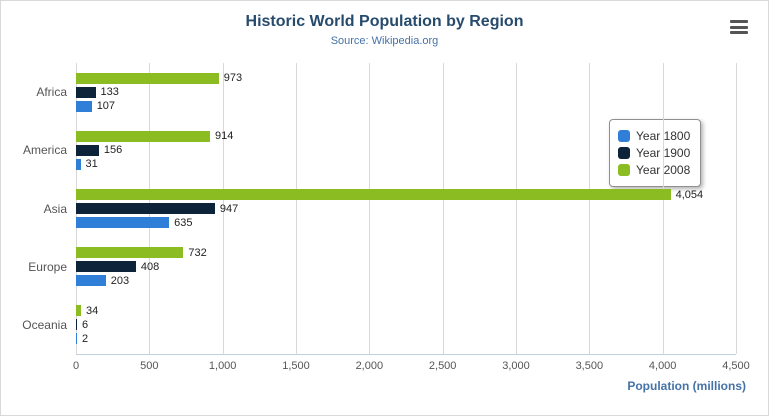 Image resolution: width=769 pixels, height=416 pixels. What do you see at coordinates (113, 150) in the screenshot?
I see `bar-value-label: 156` at bounding box center [113, 150].